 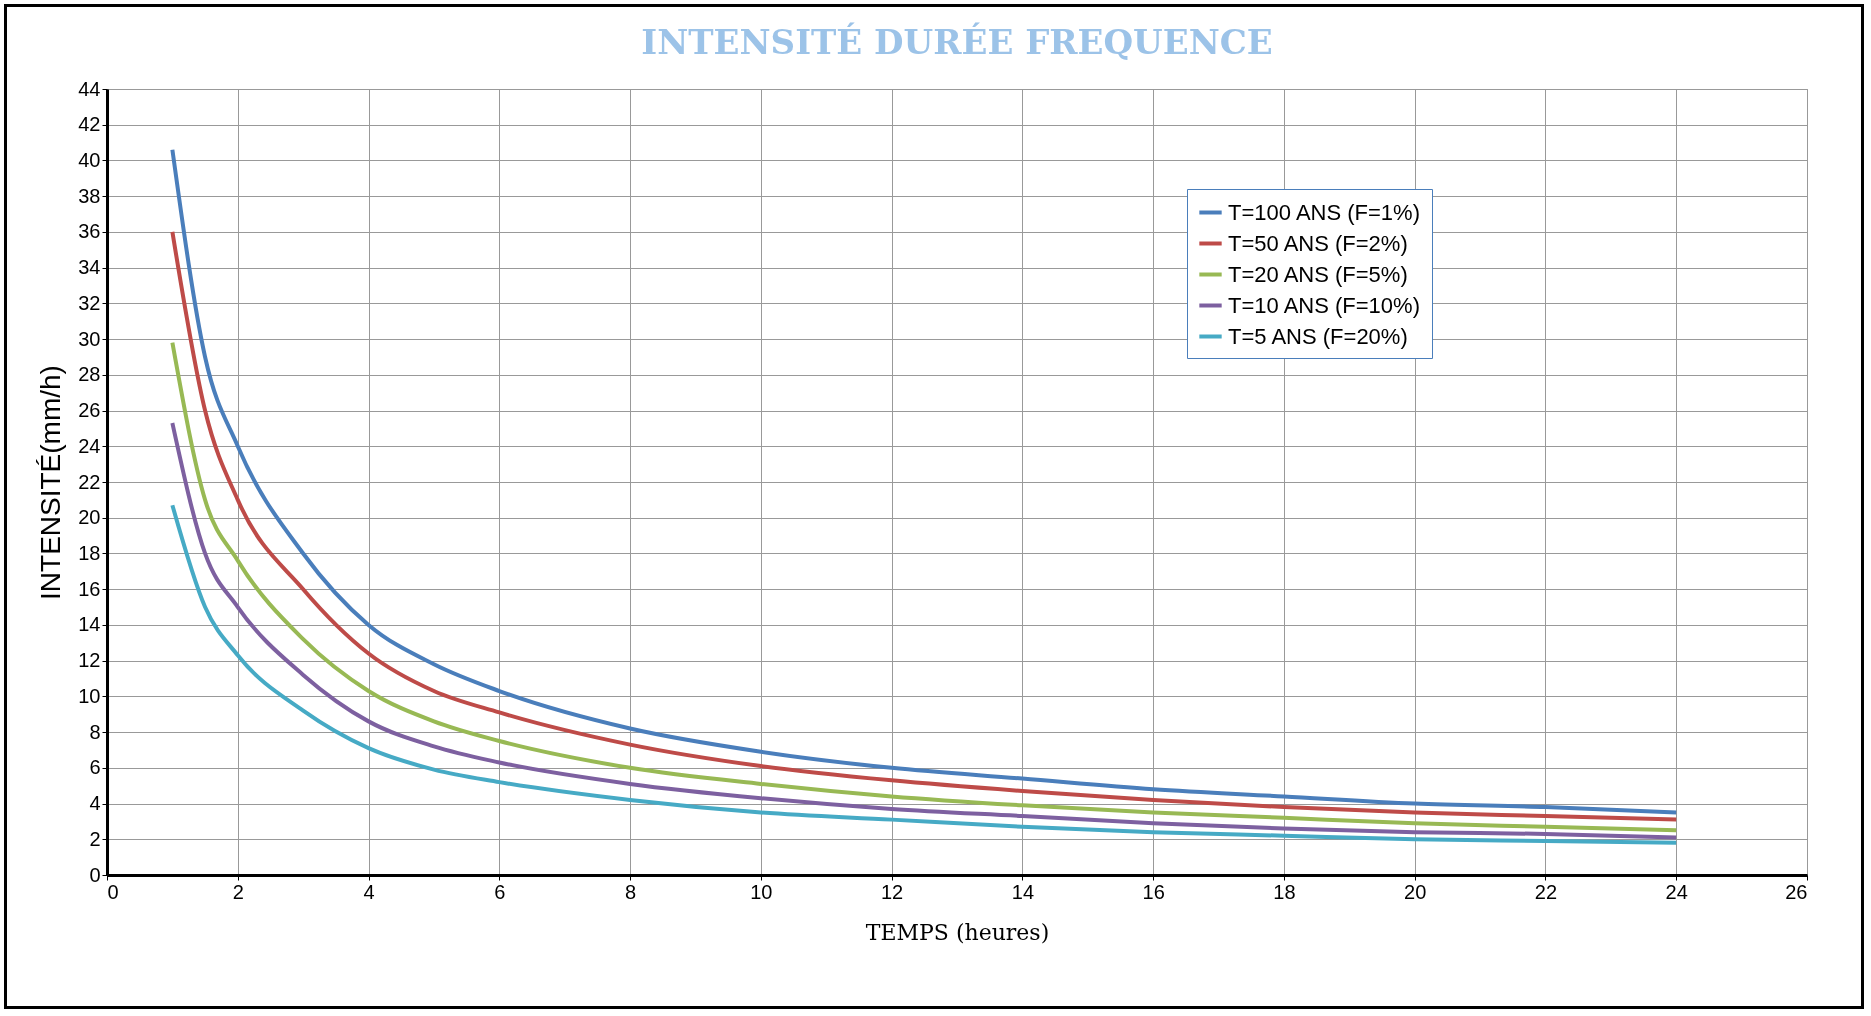 I want to click on chart-title: INTENSITÉ DURÉE FREQUENCE, so click(x=957, y=42).